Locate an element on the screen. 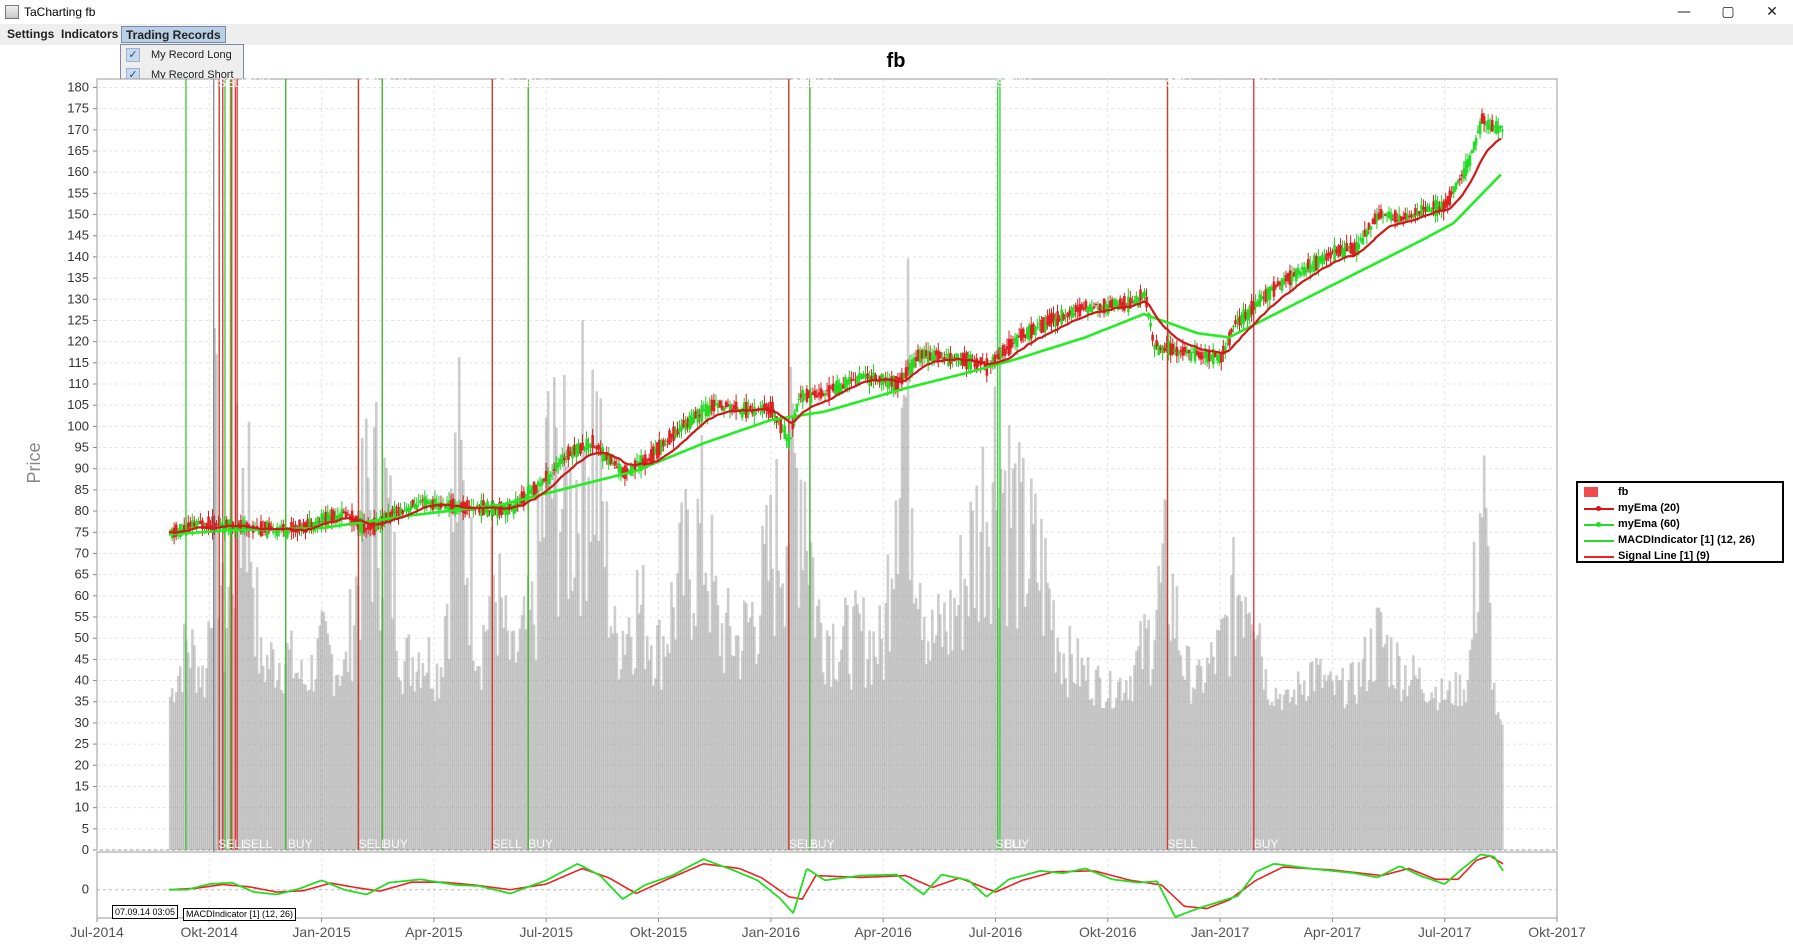 The height and width of the screenshot is (946, 1793). menu-trading-records: Trading Records is located at coordinates (173, 34).